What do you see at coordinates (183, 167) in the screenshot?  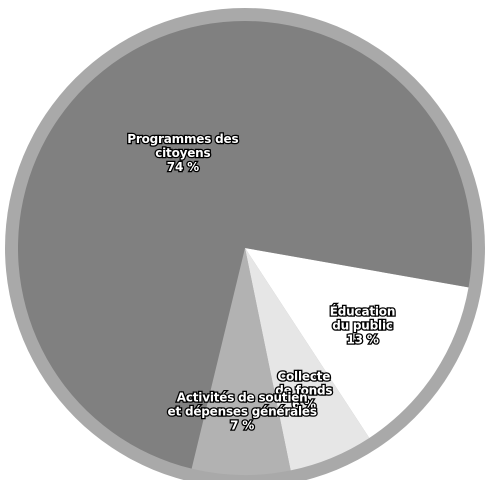 I see `slice-value-label: 74 %` at bounding box center [183, 167].